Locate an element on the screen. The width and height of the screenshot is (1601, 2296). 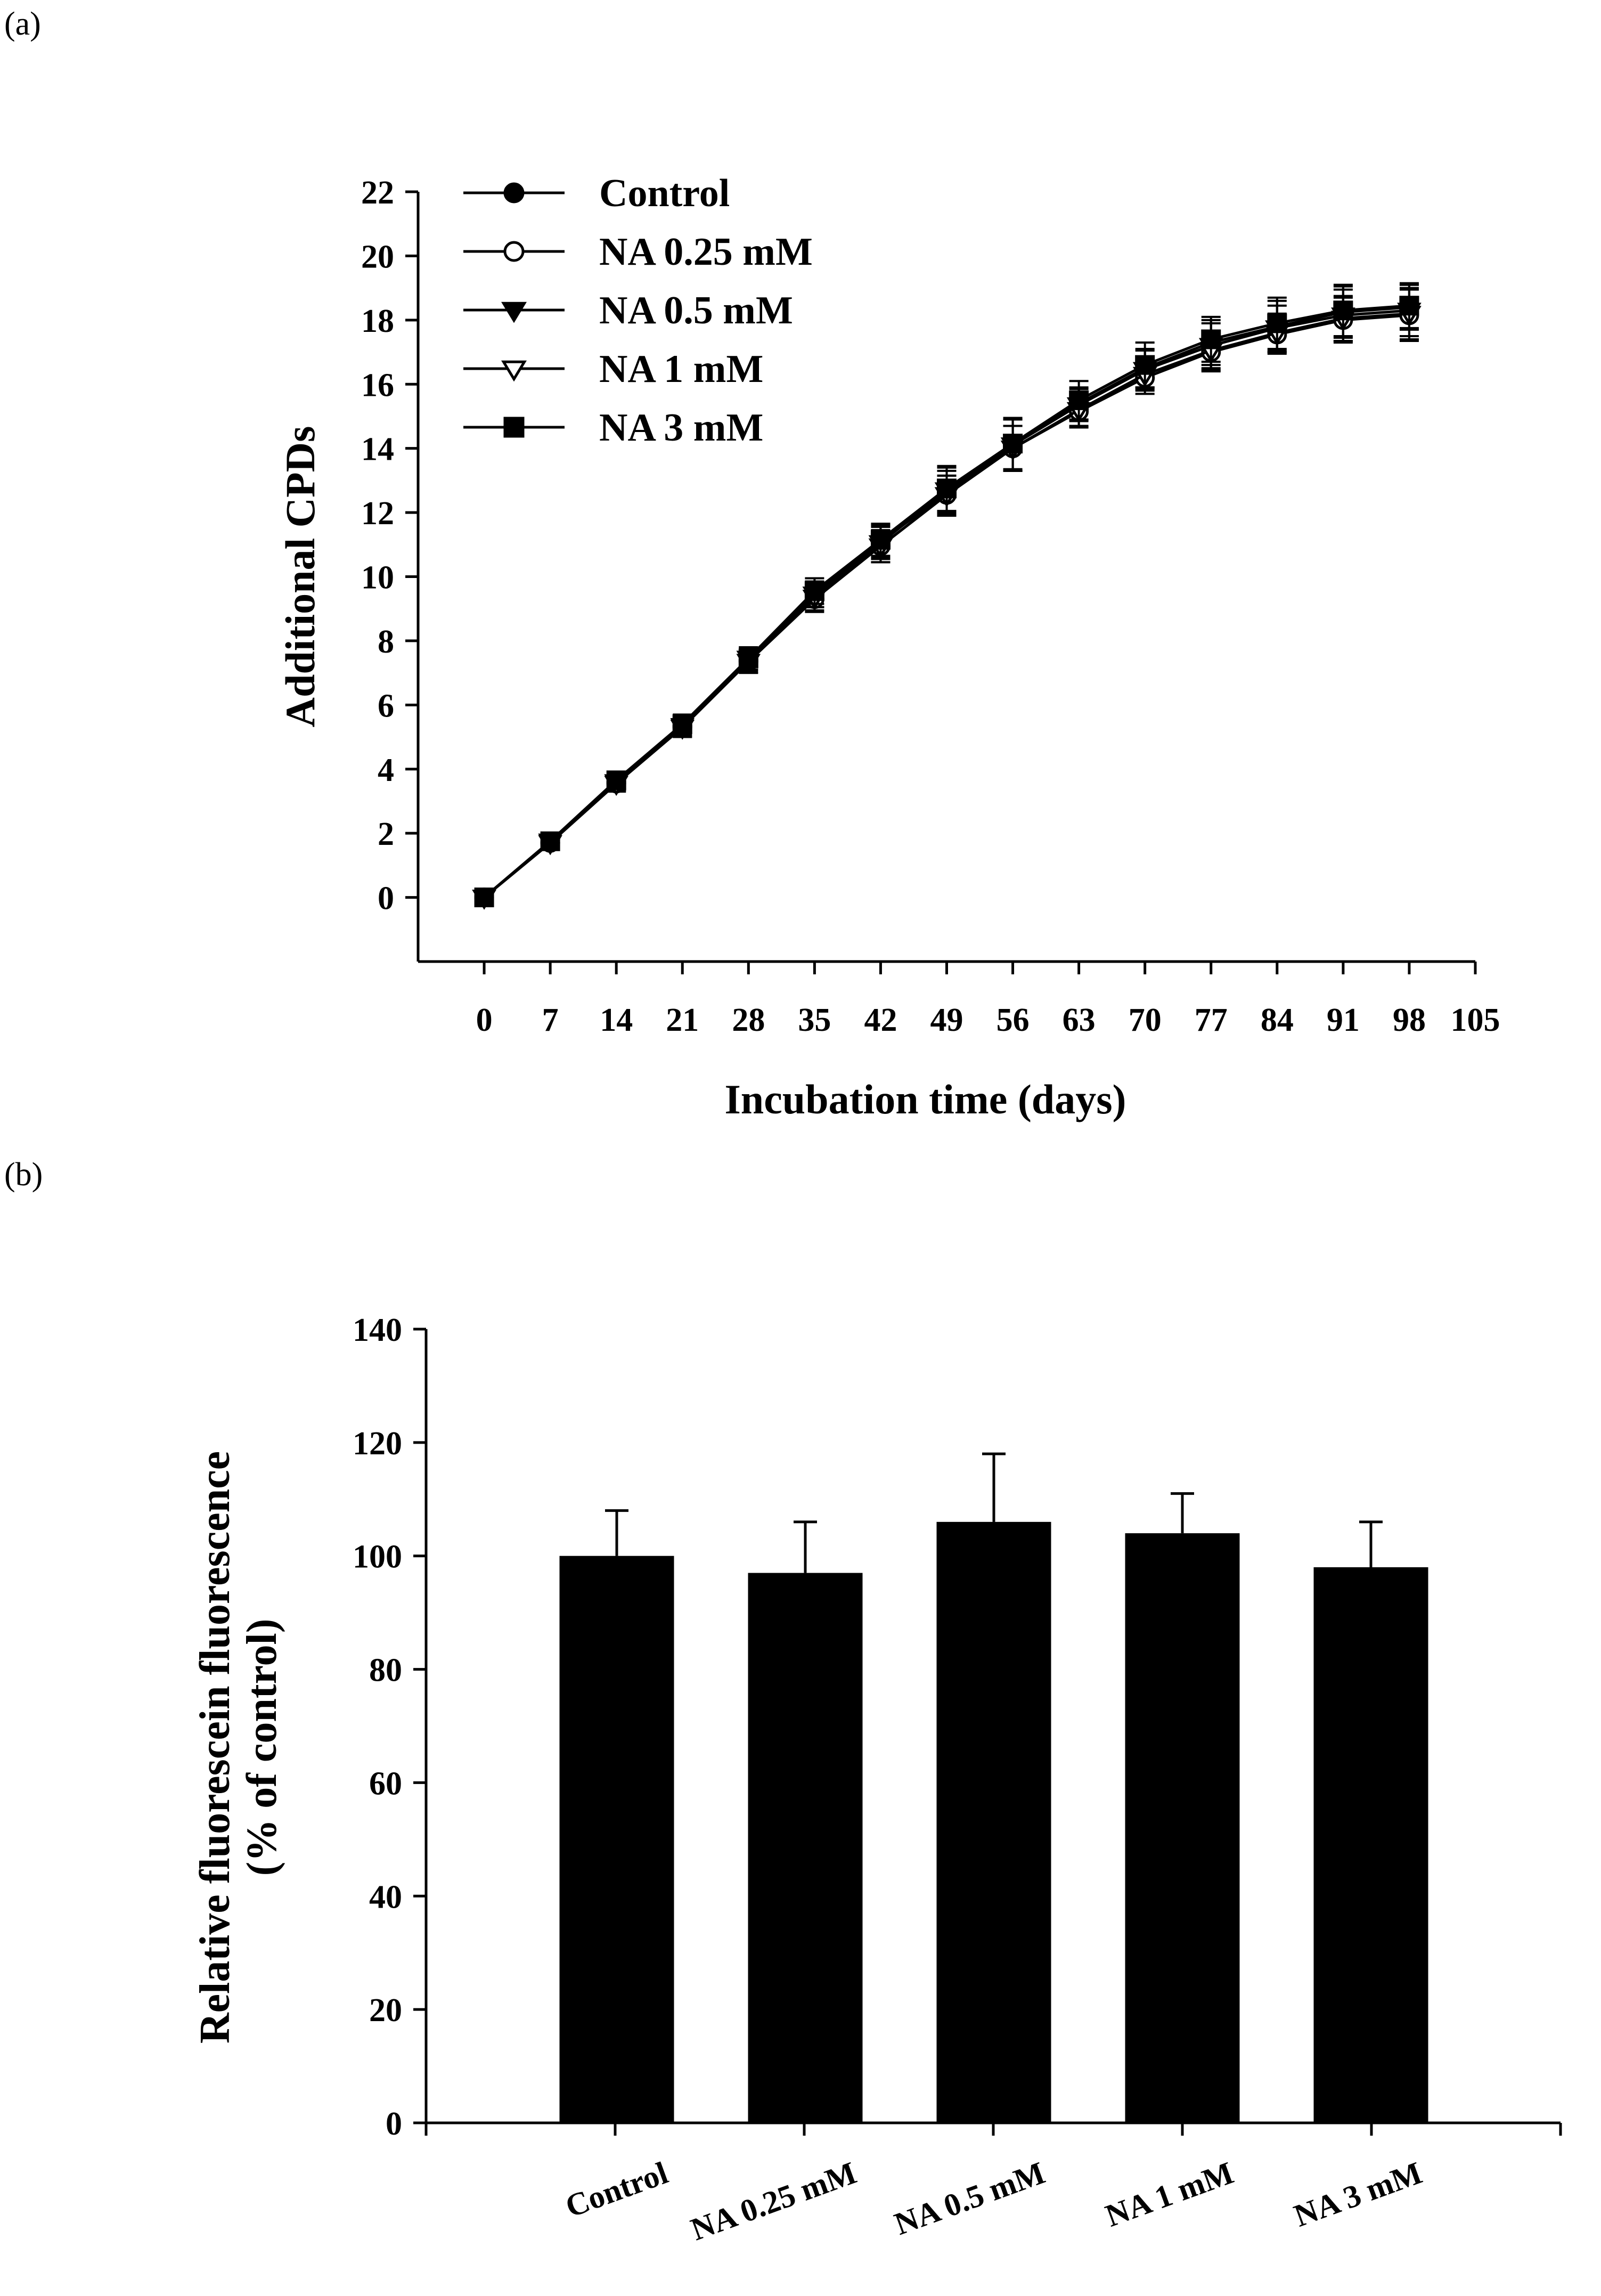
y-tick-label: 8 is located at coordinates (386, 642).